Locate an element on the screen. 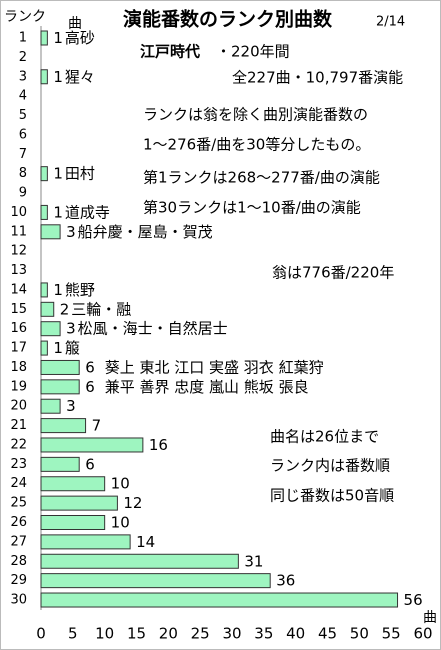  y-tick-label: 26 is located at coordinates (18, 522).